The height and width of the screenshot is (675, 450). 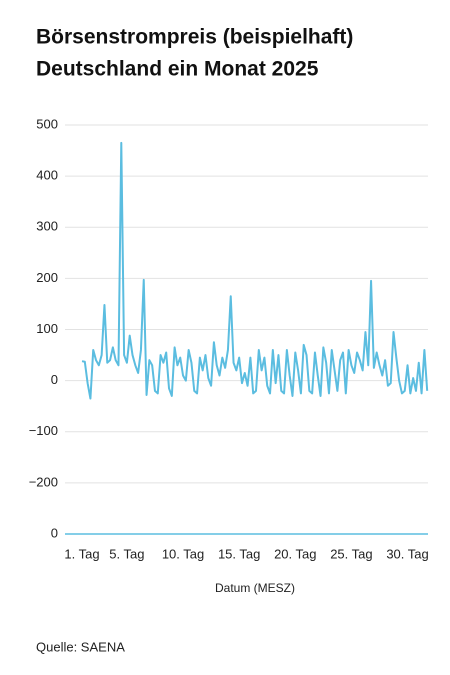 What do you see at coordinates (351, 553) in the screenshot?
I see `x-tick-label: 25. Tag` at bounding box center [351, 553].